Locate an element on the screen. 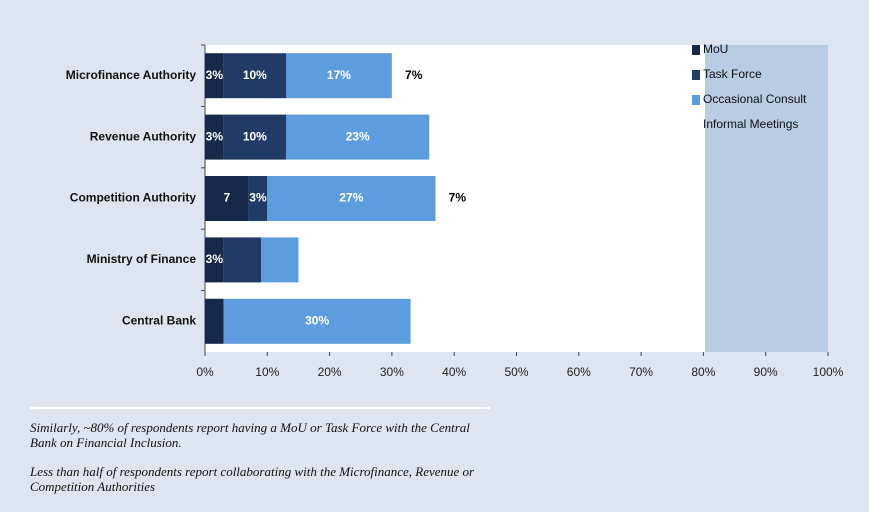 The height and width of the screenshot is (512, 869). x-tick-label: 50% is located at coordinates (516, 372).